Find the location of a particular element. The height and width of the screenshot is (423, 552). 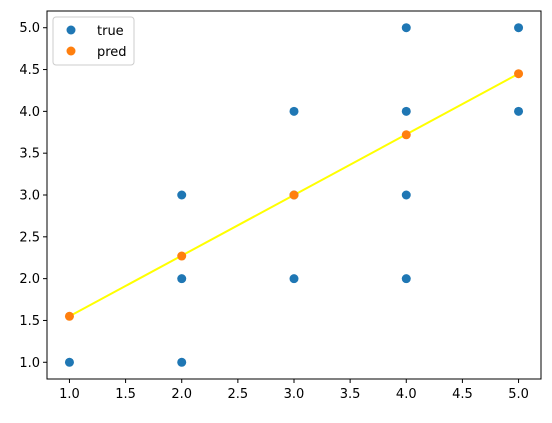

x-tick-label: 2.0 is located at coordinates (181, 394).